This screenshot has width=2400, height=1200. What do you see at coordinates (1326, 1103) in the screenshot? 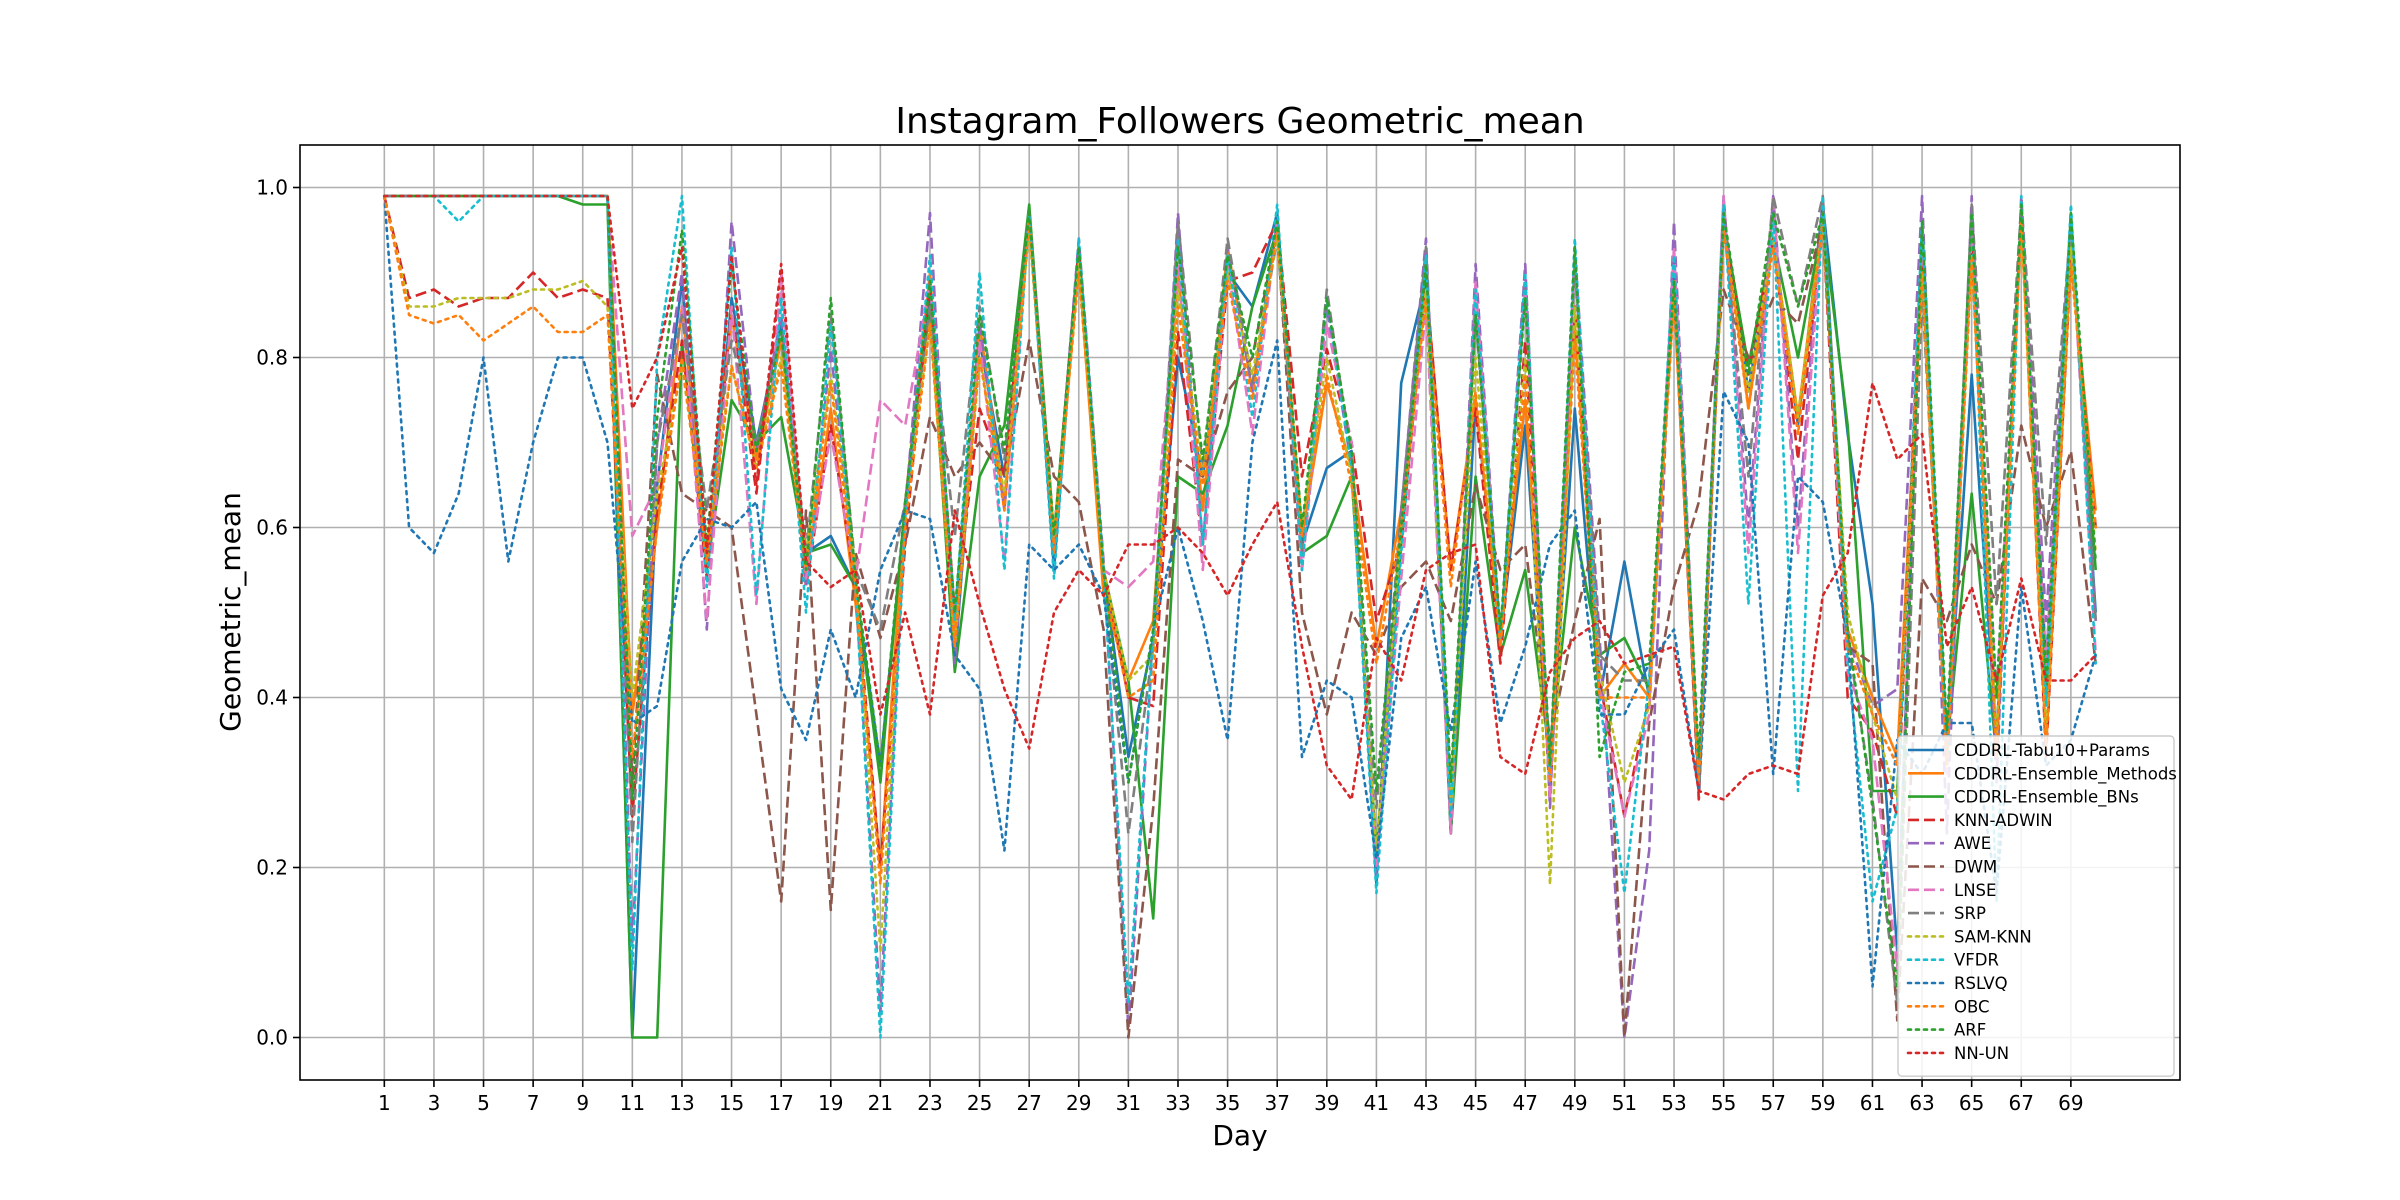
I see `x-tick-label: 39` at bounding box center [1326, 1103].